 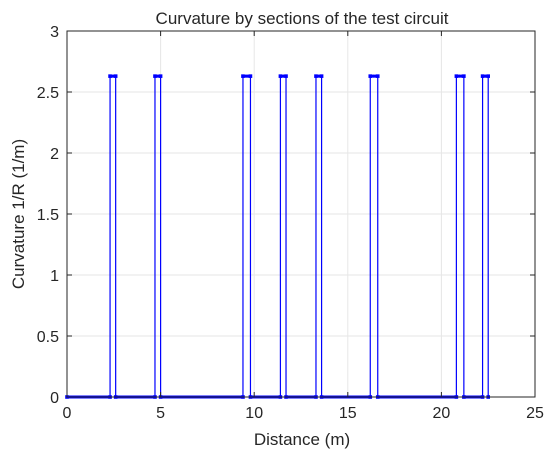 What do you see at coordinates (67, 413) in the screenshot?
I see `x-tick-label: 0` at bounding box center [67, 413].